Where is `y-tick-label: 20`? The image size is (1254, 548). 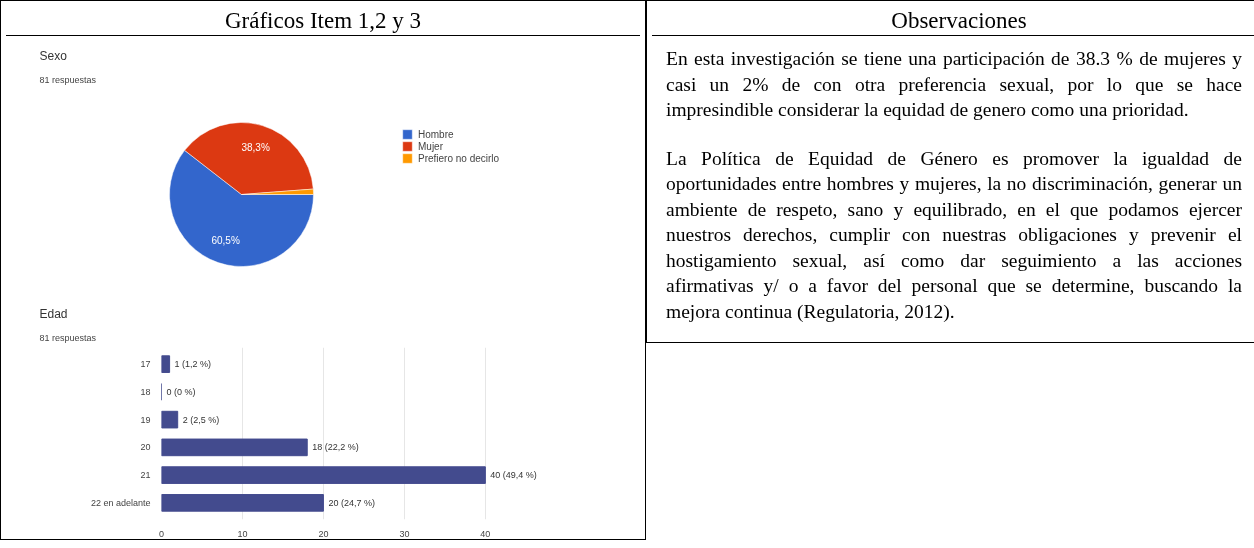 y-tick-label: 20 is located at coordinates (145, 447).